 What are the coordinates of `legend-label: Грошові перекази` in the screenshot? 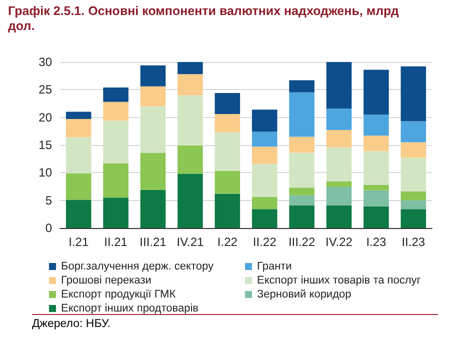 It's located at (106, 280).